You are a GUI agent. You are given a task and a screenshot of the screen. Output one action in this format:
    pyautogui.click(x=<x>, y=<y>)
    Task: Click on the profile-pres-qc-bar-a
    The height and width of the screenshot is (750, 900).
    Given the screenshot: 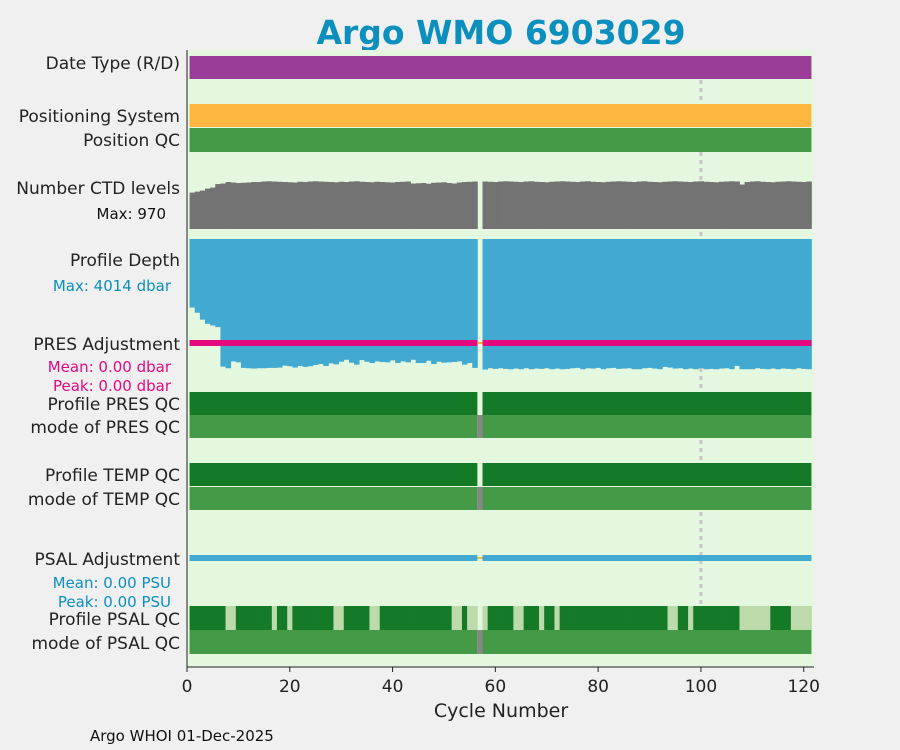 What is the action you would take?
    pyautogui.click(x=333, y=403)
    